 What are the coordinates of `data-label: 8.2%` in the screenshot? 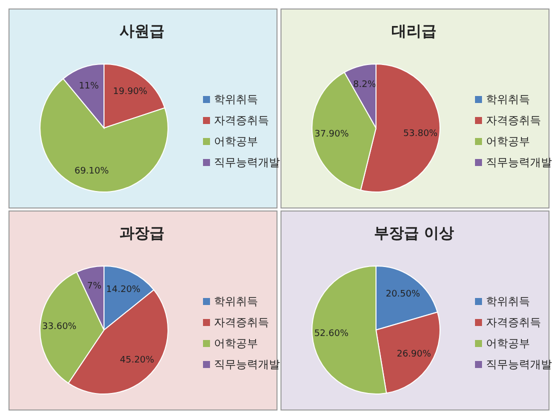 It's located at (364, 85).